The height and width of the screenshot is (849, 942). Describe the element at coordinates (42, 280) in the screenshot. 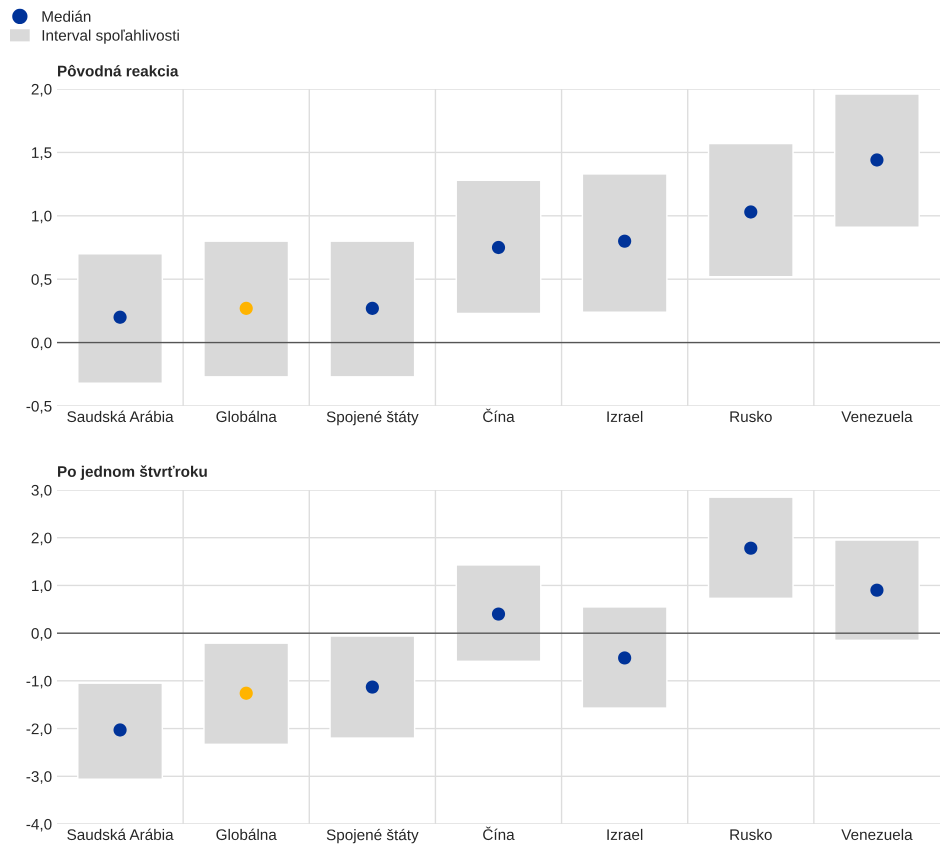

I see `y-tick-label: 0,5` at that location.